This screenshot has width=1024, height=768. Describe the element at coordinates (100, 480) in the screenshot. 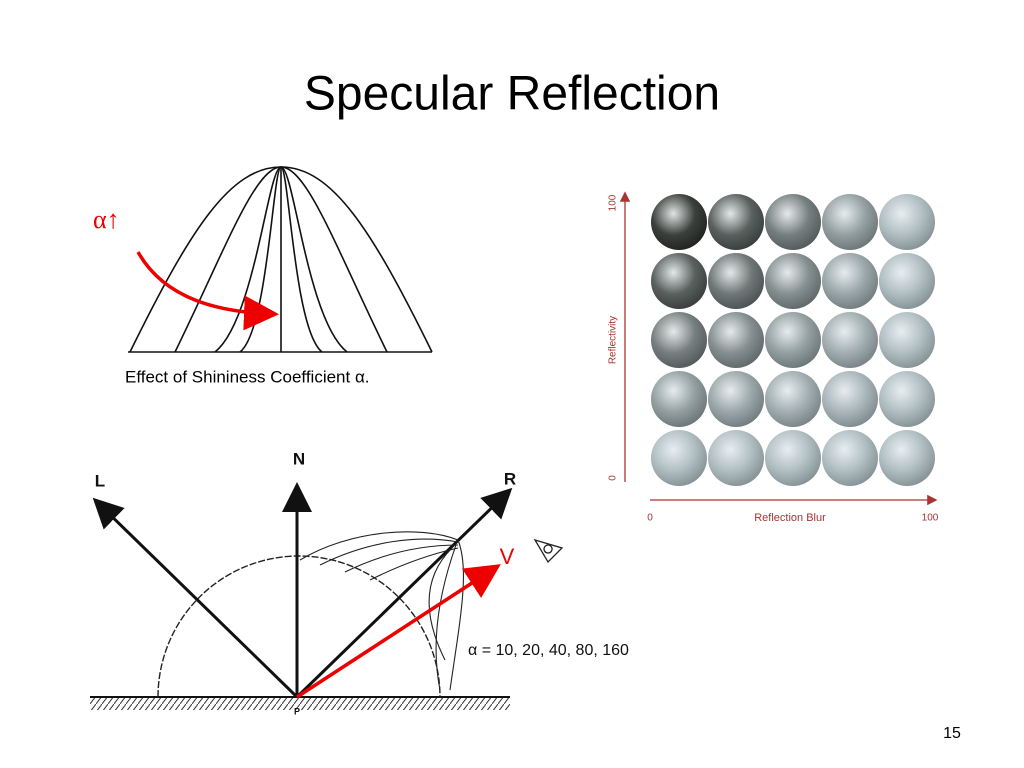

I see `label-l: L` at that location.